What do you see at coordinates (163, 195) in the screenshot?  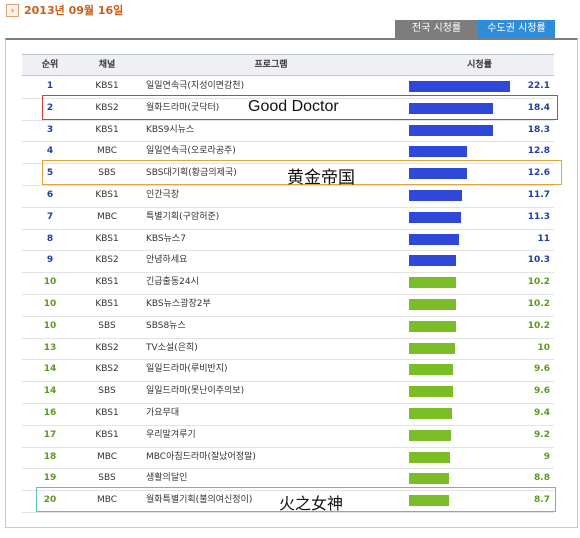 I see `program-link: 인간극장` at bounding box center [163, 195].